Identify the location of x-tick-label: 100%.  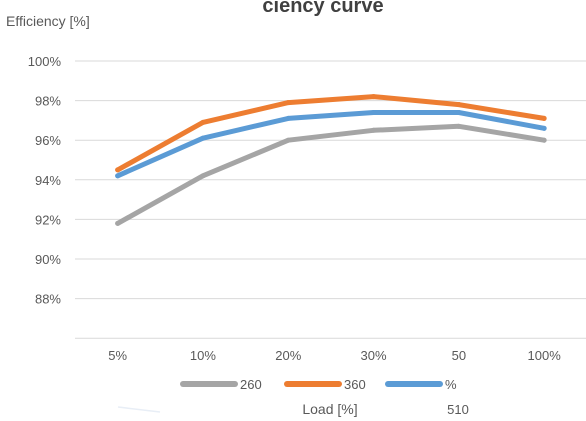
(545, 355).